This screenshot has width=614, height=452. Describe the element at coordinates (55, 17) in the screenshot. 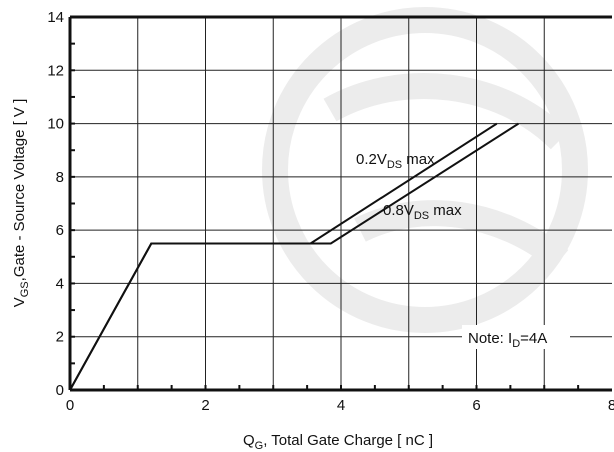

I see `y-tick-label: 14` at that location.